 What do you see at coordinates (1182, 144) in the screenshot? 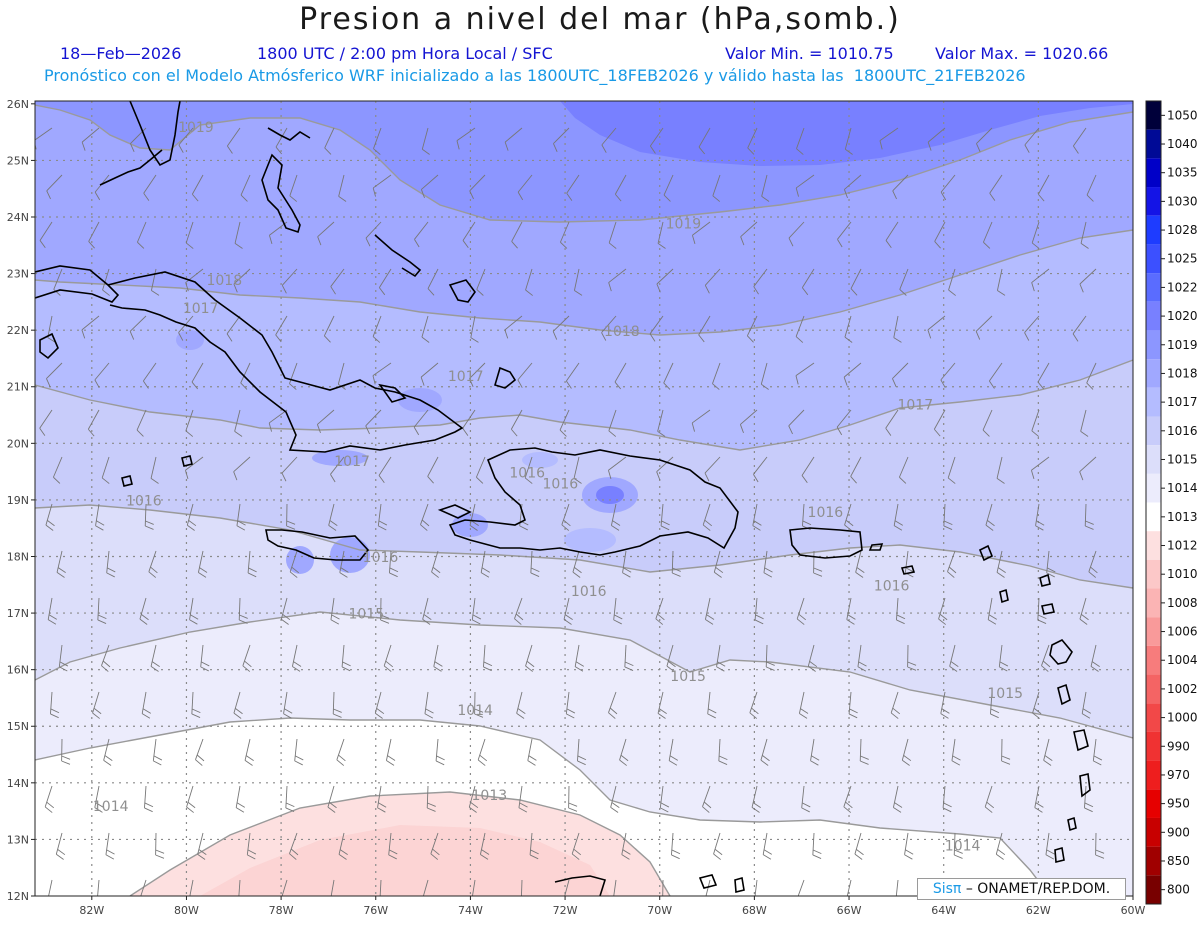
I see `colorbar-label: 1040` at bounding box center [1182, 144].